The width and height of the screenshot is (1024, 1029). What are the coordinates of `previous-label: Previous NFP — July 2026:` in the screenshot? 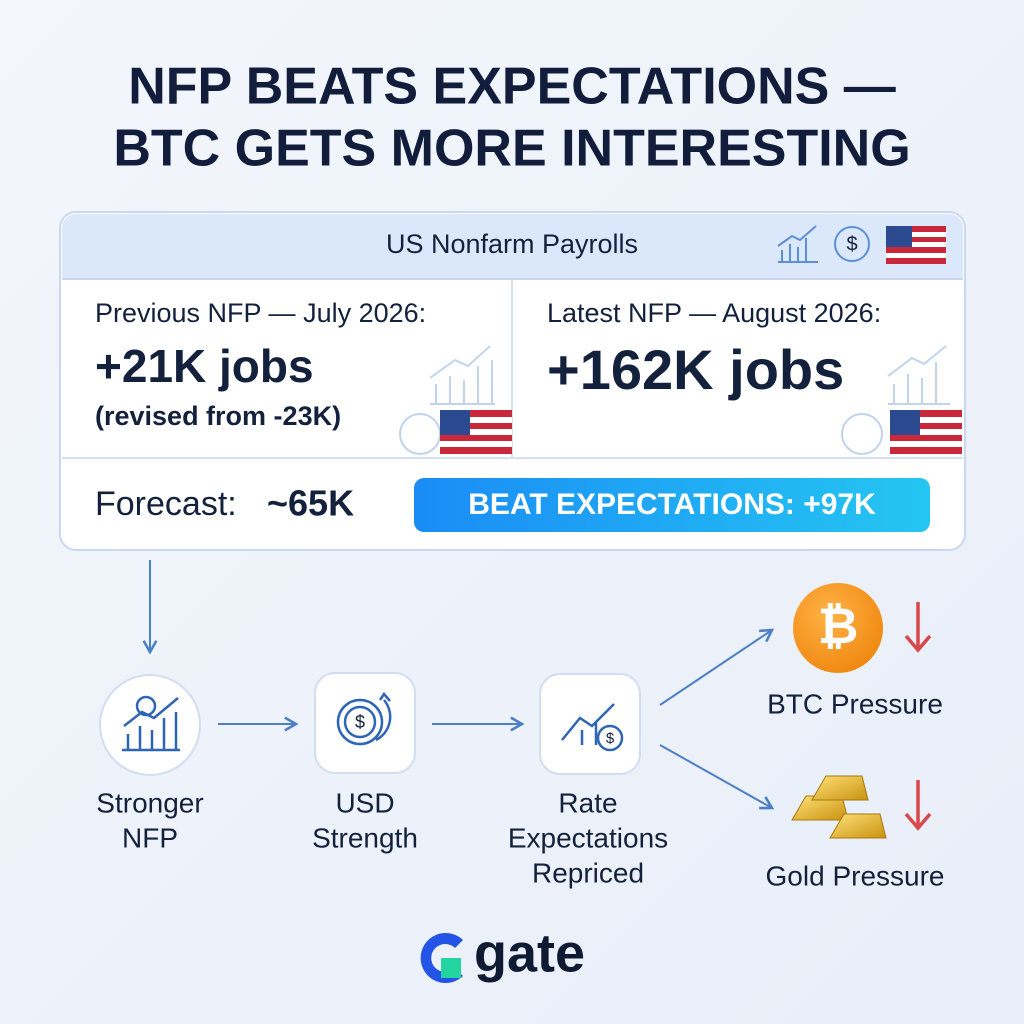 It's located at (260, 313).